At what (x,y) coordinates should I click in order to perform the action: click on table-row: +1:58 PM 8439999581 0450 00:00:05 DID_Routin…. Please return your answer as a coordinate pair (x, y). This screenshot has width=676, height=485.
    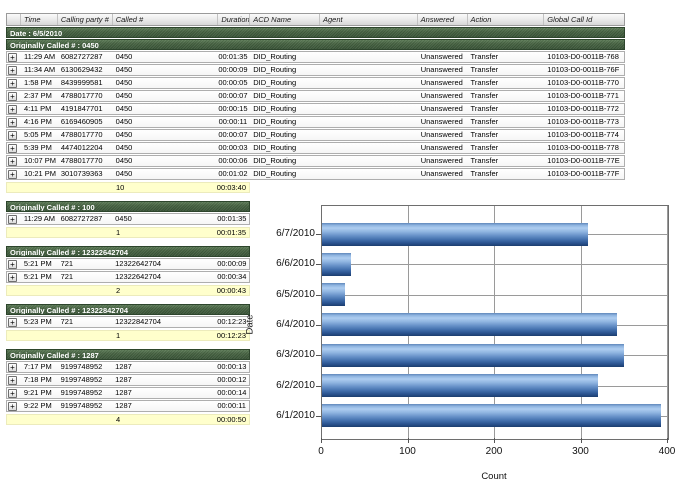
    Looking at the image, I should click on (315, 83).